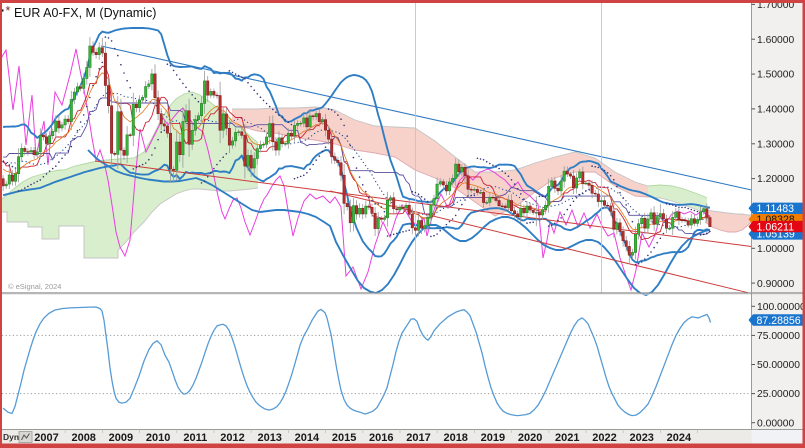  I want to click on svg-text: 1.00000, so click(775, 249).